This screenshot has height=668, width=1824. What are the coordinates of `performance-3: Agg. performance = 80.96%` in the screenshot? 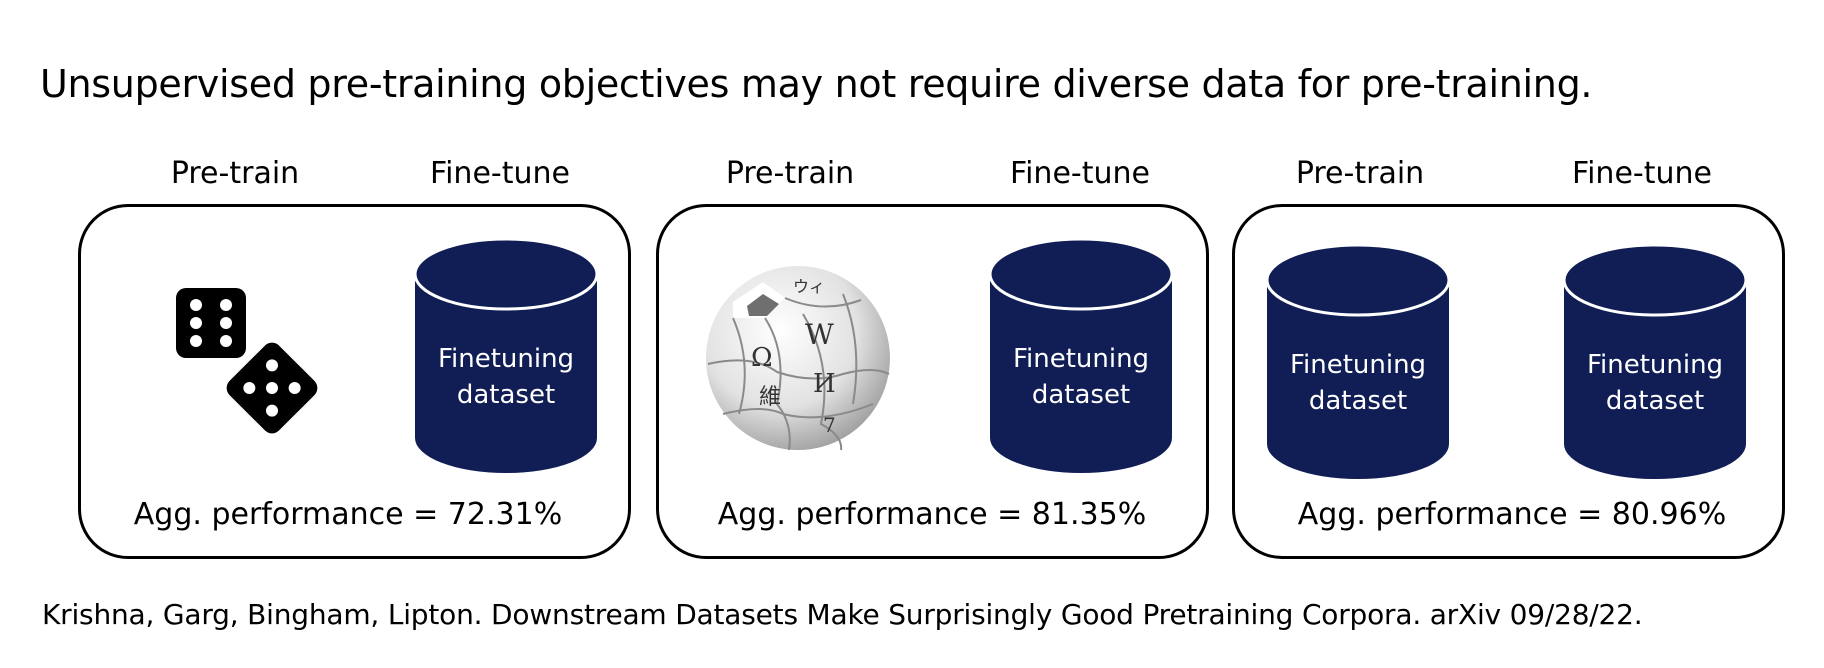 It's located at (1512, 514).